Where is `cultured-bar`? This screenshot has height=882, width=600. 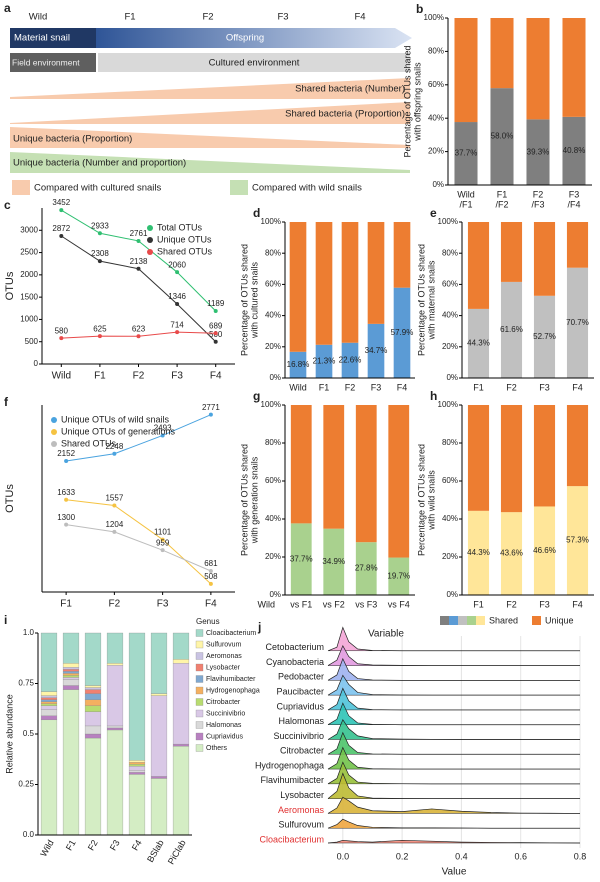 cultured-bar is located at coordinates (254, 62).